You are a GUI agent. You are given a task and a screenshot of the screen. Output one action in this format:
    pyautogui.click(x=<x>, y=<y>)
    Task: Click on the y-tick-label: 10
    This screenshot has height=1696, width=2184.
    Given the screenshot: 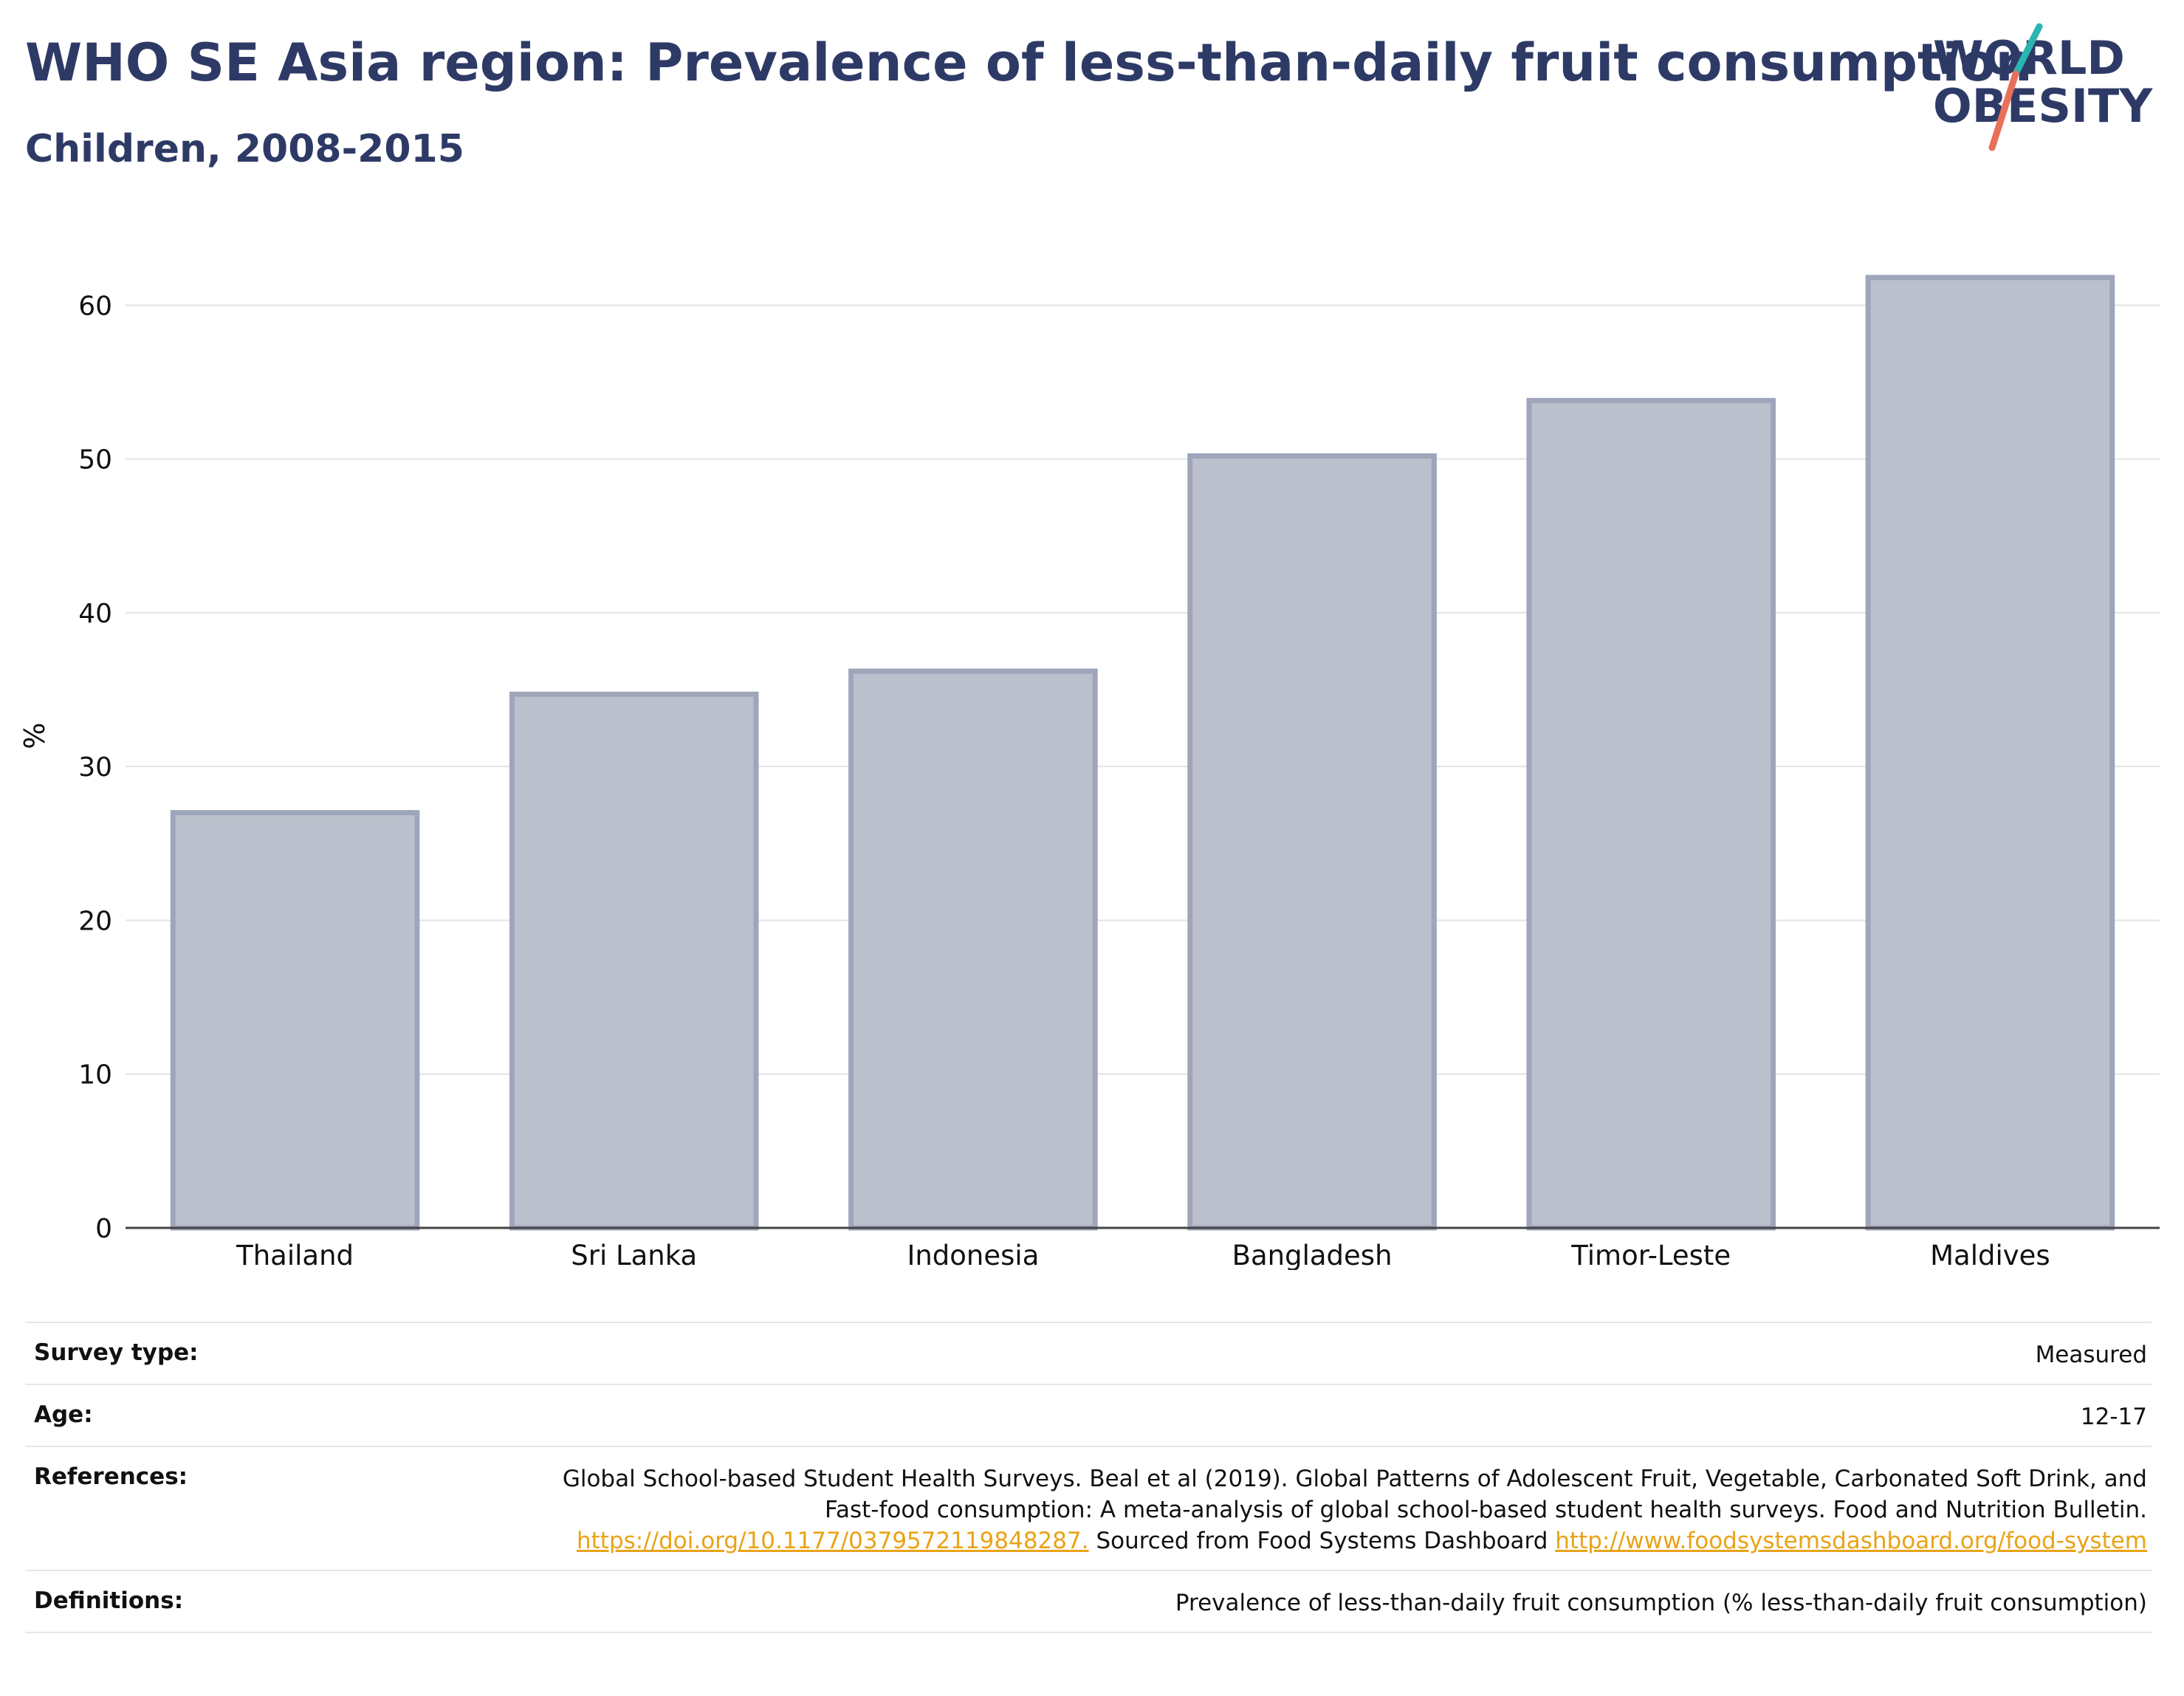 What is the action you would take?
    pyautogui.click(x=95, y=1075)
    